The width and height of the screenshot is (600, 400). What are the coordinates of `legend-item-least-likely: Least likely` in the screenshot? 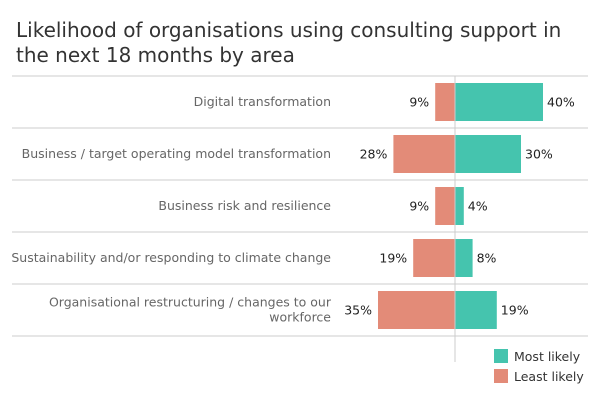 It's located at (539, 376).